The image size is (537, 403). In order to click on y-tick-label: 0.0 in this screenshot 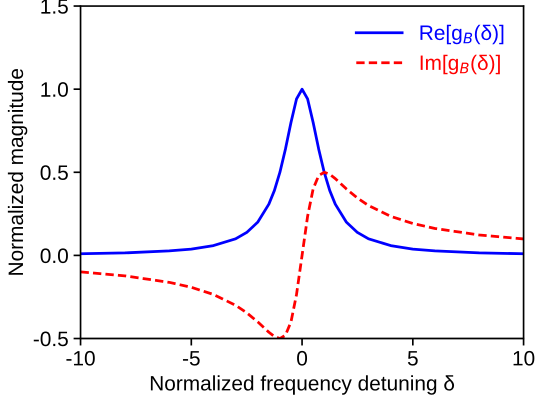, I will do `click(54, 256)`.